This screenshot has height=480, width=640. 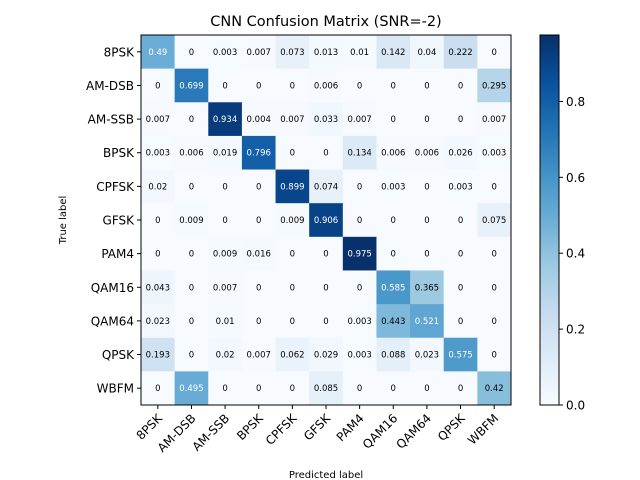 I want to click on cell-value-label: 0.934, so click(x=225, y=120).